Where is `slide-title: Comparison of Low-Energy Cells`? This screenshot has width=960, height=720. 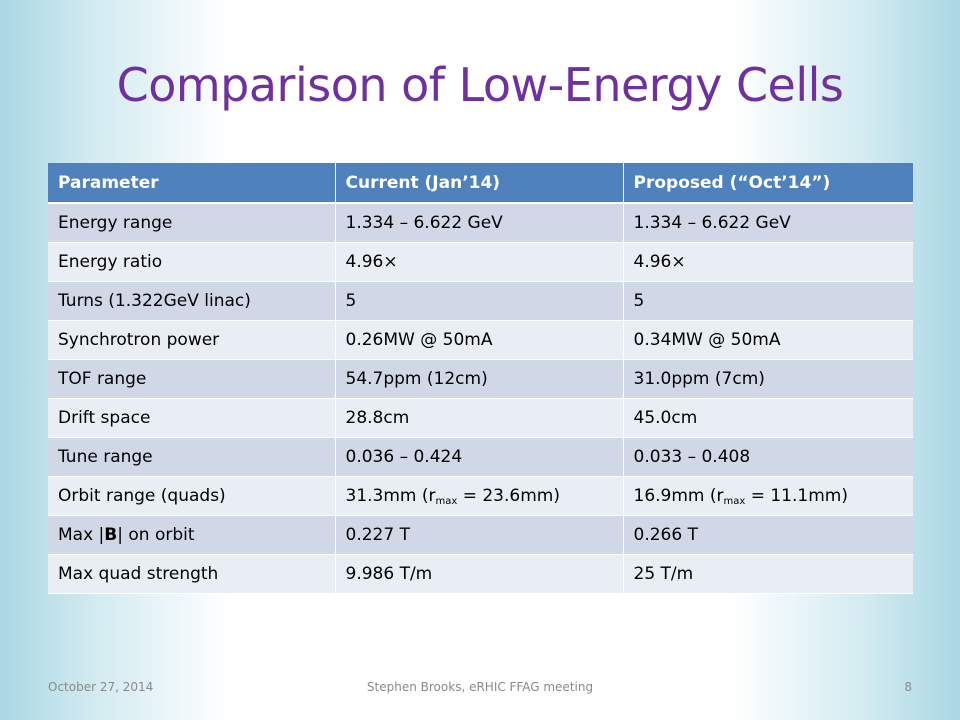
slide-title: Comparison of Low-Energy Cells is located at coordinates (480, 85).